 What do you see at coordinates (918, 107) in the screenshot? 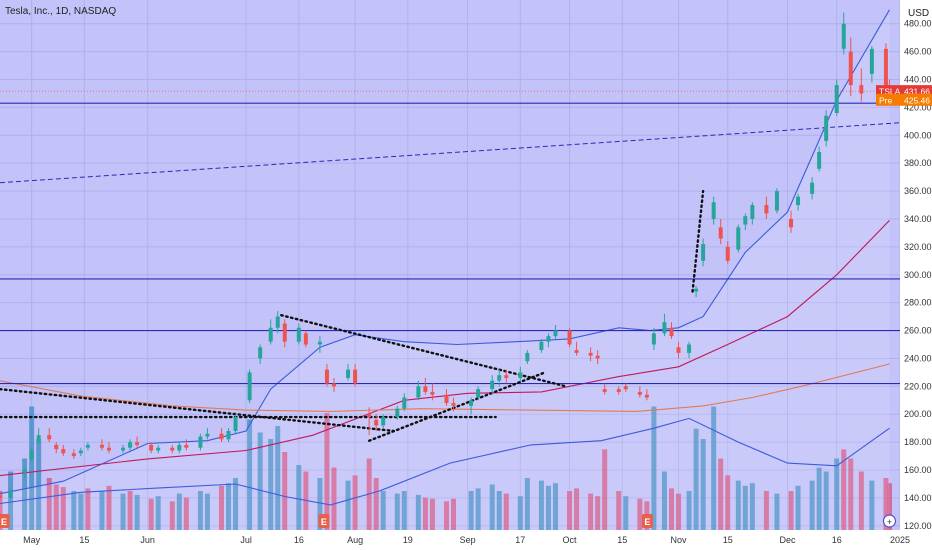
I see `price-tick-label: 420.00` at bounding box center [918, 107].